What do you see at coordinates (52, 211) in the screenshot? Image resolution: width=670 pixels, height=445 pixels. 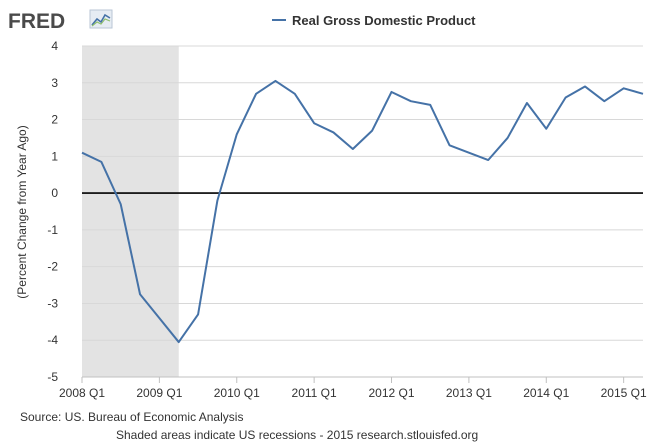 I see `y-tick-labels: 4 3 2 1 0 -1 -2 -3 -4 -5` at bounding box center [52, 211].